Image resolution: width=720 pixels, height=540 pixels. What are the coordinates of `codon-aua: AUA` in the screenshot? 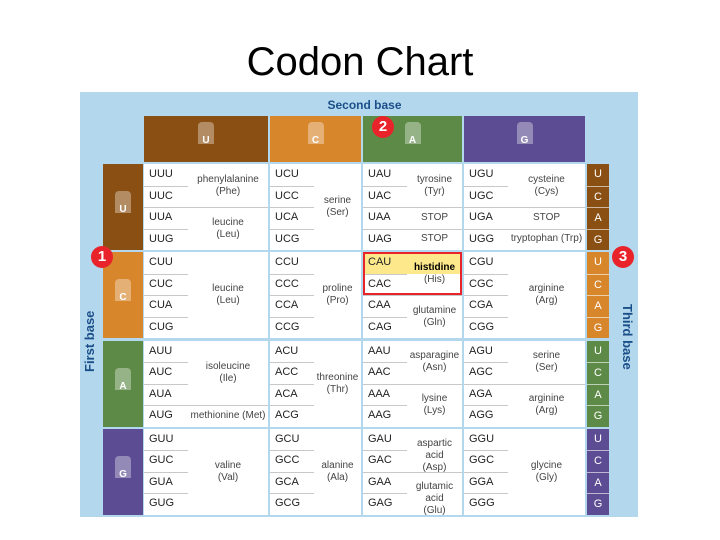 It's located at (160, 393).